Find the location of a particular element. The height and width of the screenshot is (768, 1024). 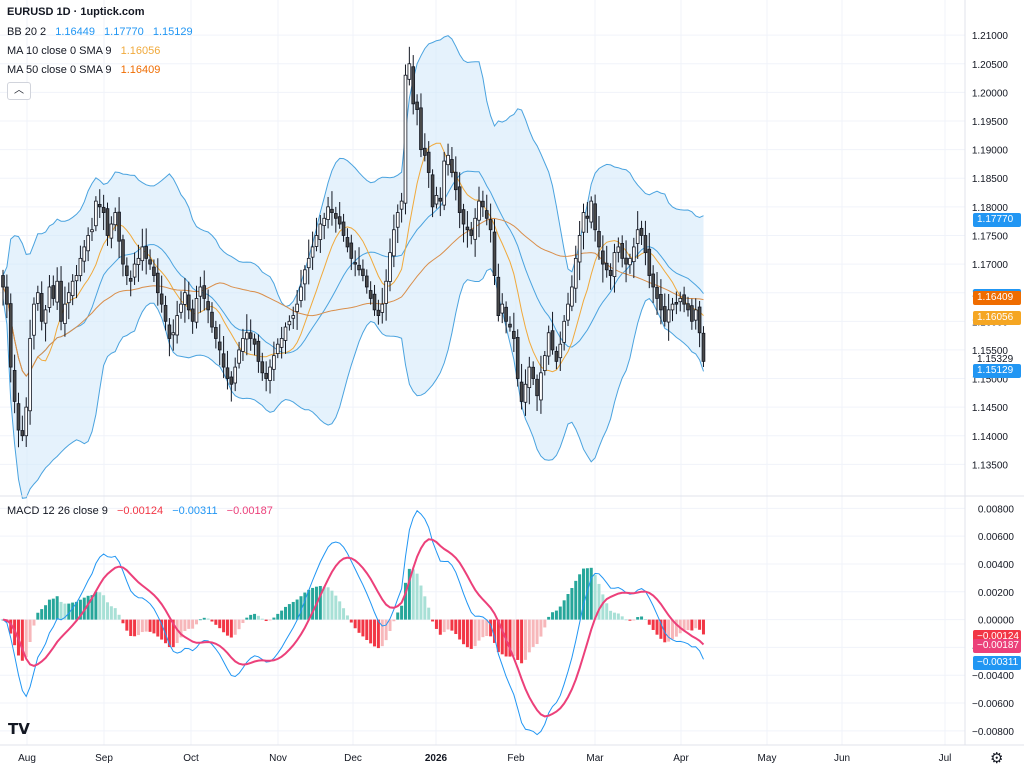

macd-tick-label: −0.00800 is located at coordinates (993, 732).